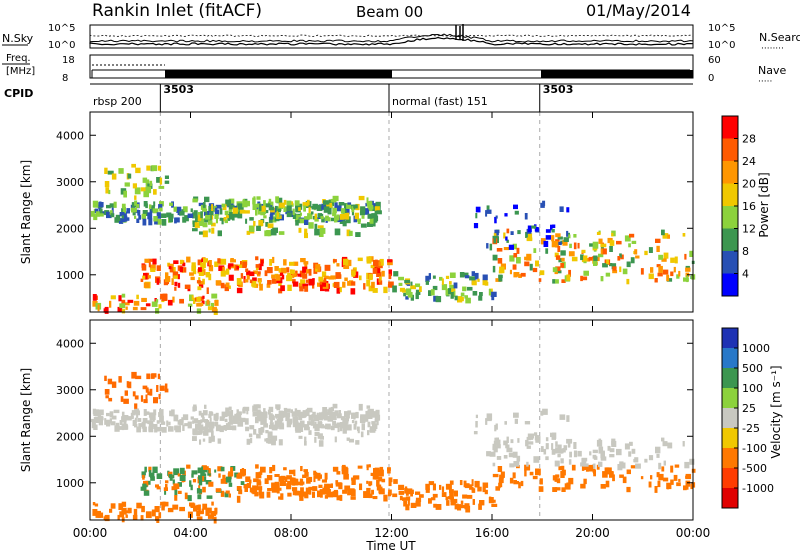 The image size is (800, 554). Describe the element at coordinates (730, 285) in the screenshot. I see `colorbar-swatch` at that location.